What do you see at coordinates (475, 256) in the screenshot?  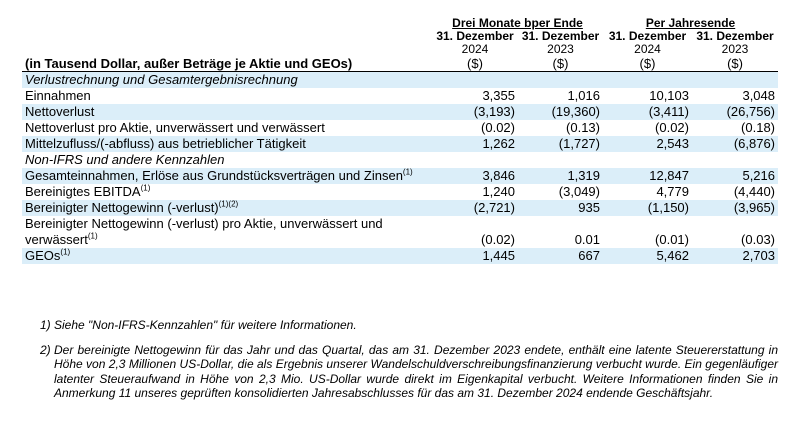 I see `value-cell: 1,445` at bounding box center [475, 256].